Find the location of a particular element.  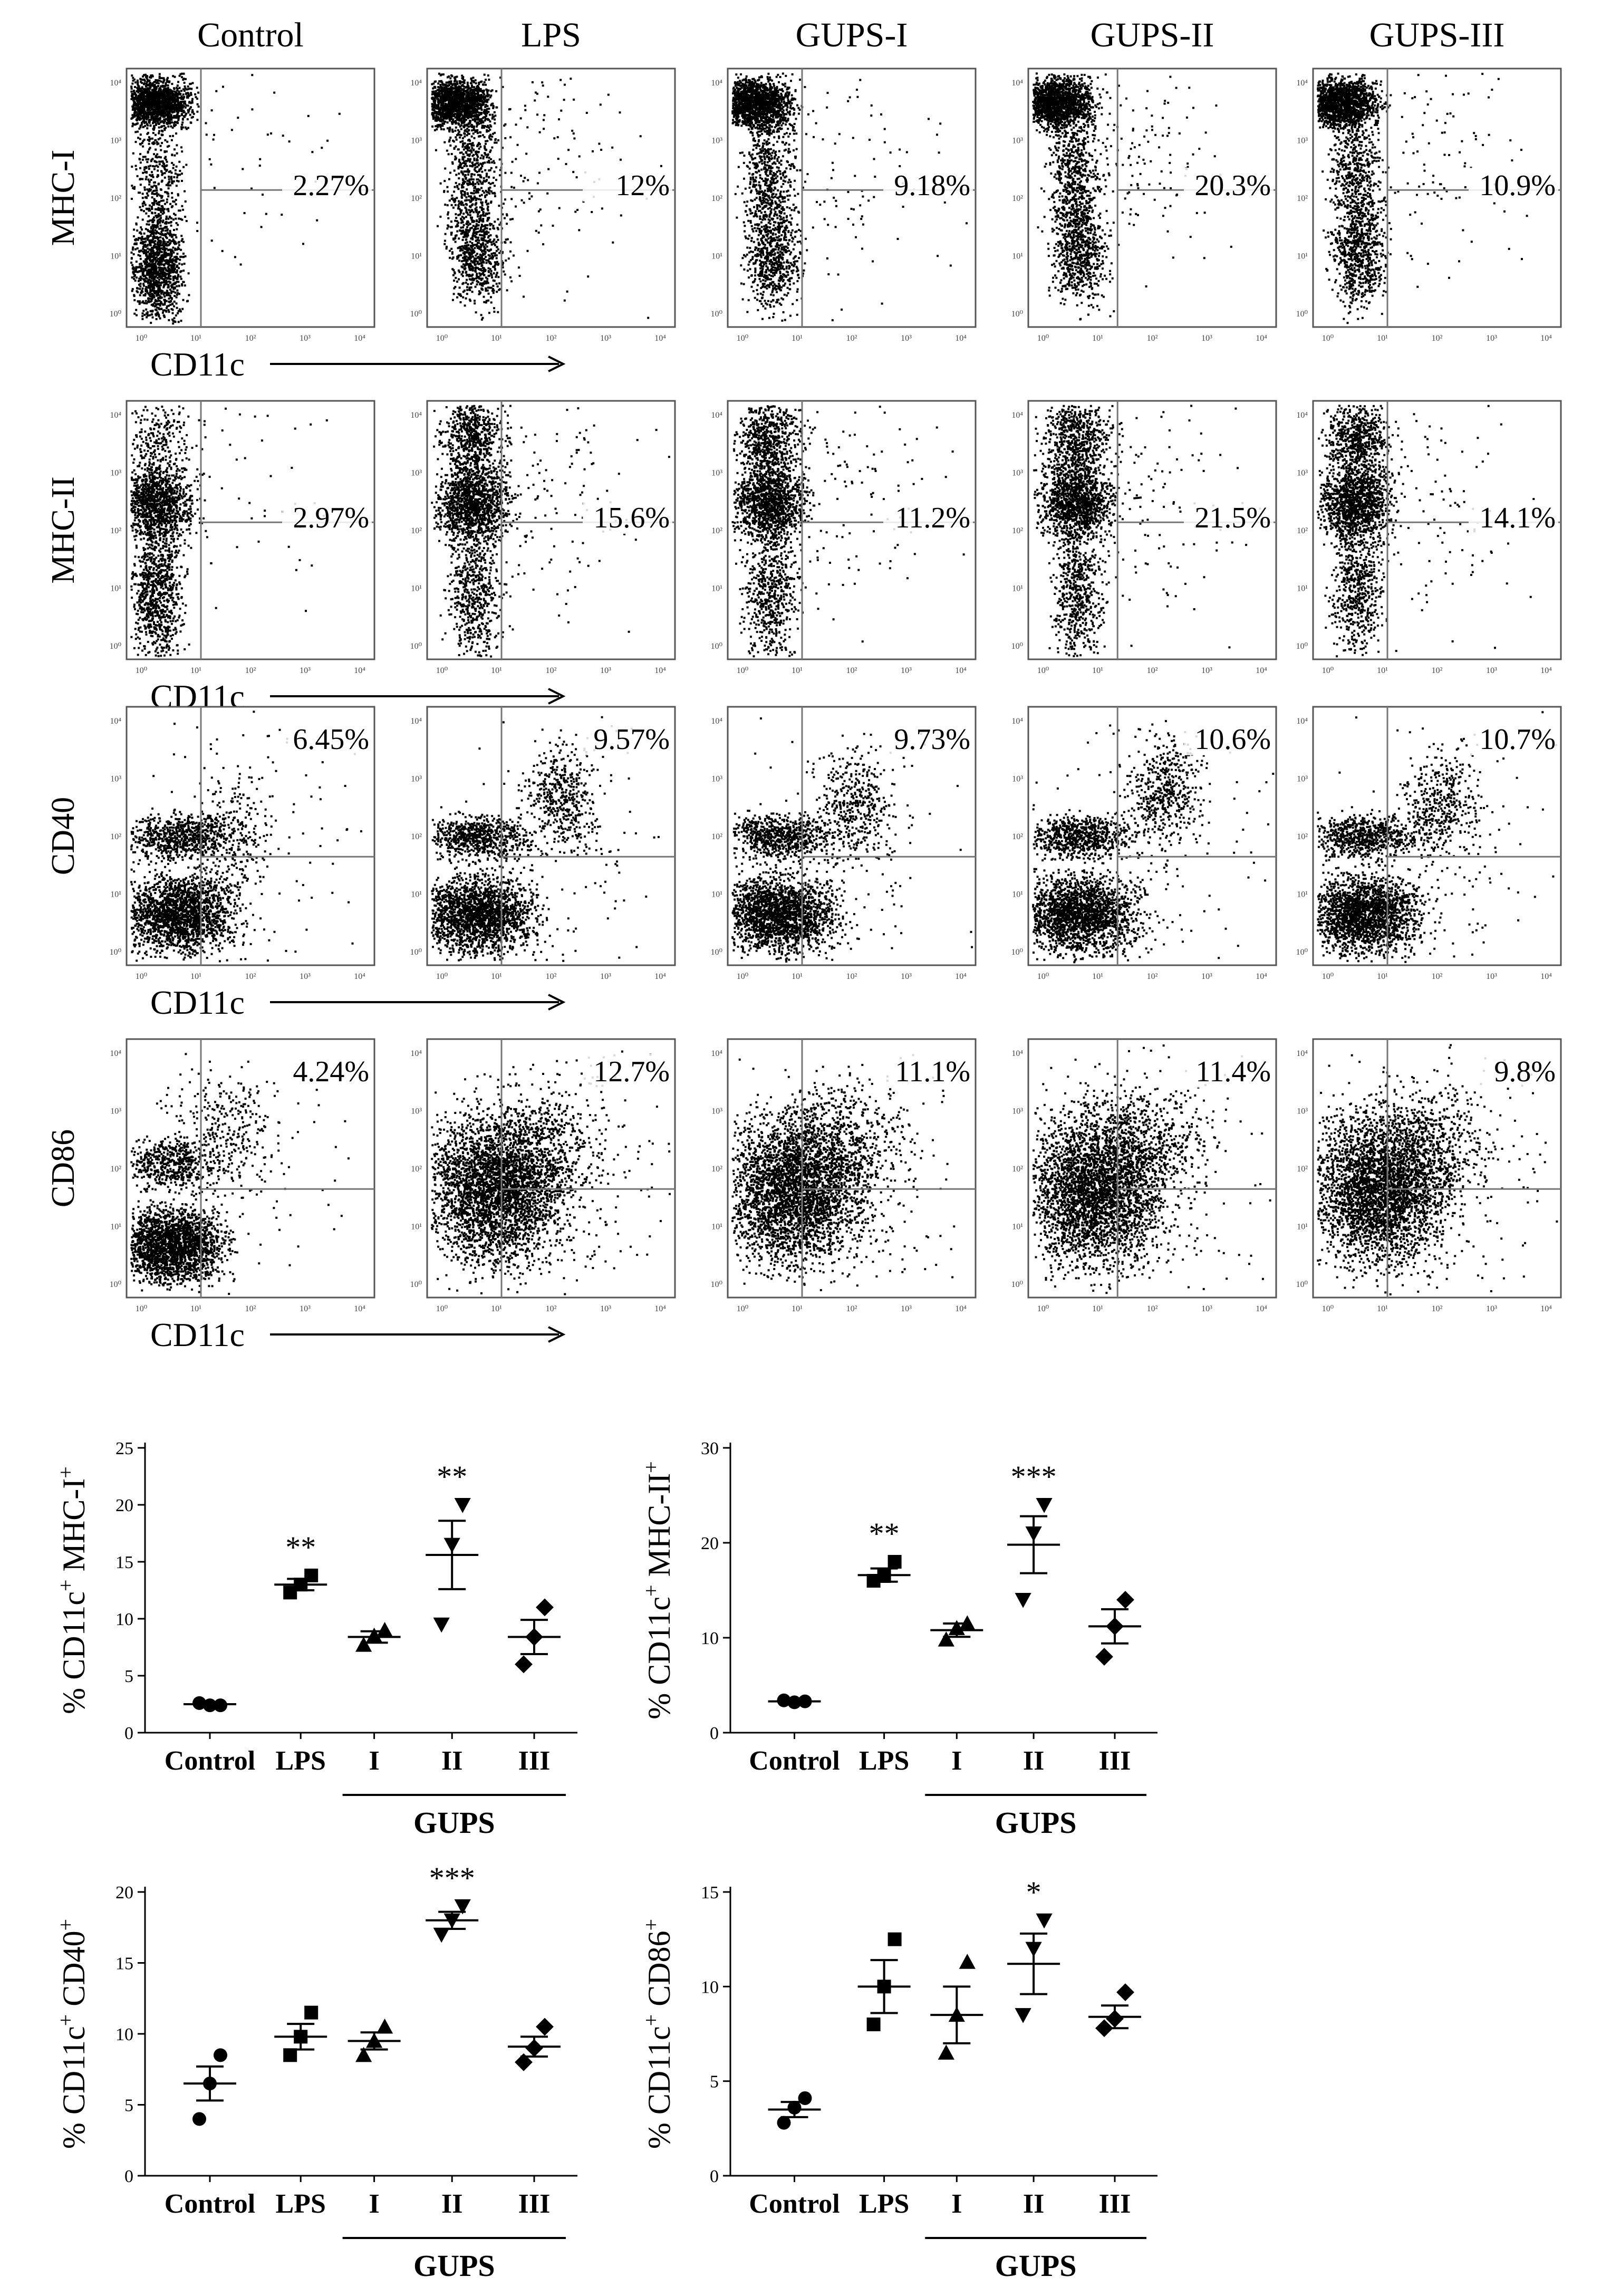

x-axis-arrowhead is located at coordinates (557, 1334).